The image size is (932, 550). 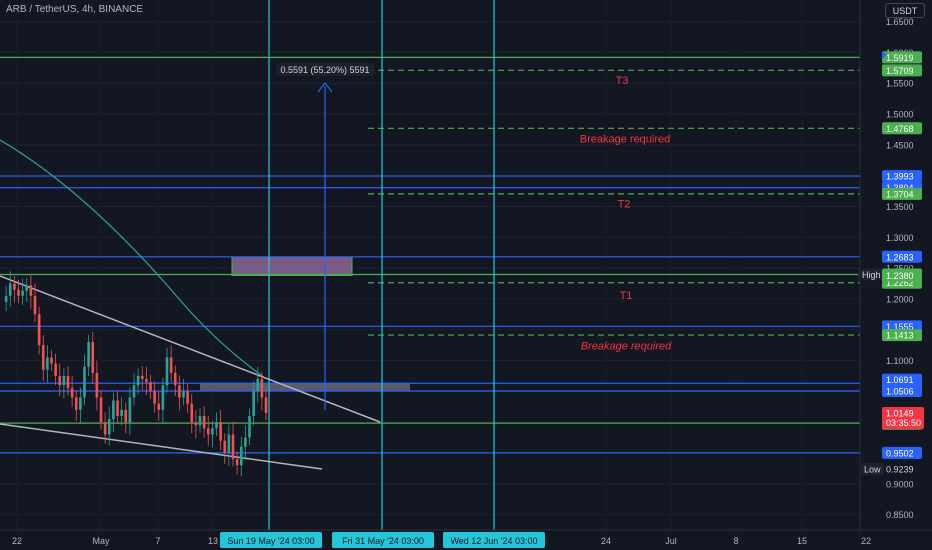 What do you see at coordinates (896, 265) in the screenshot?
I see `price-axis` at bounding box center [896, 265].